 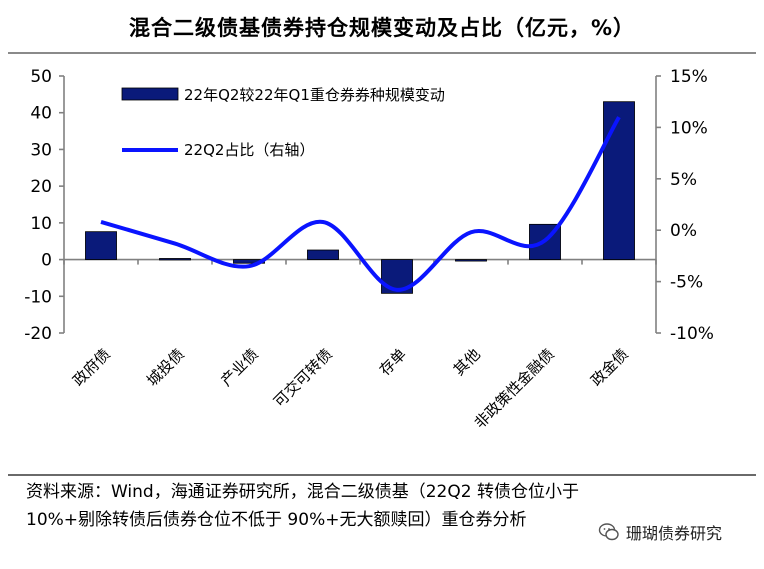 I want to click on right-tick-label: 15%, so click(x=689, y=77).